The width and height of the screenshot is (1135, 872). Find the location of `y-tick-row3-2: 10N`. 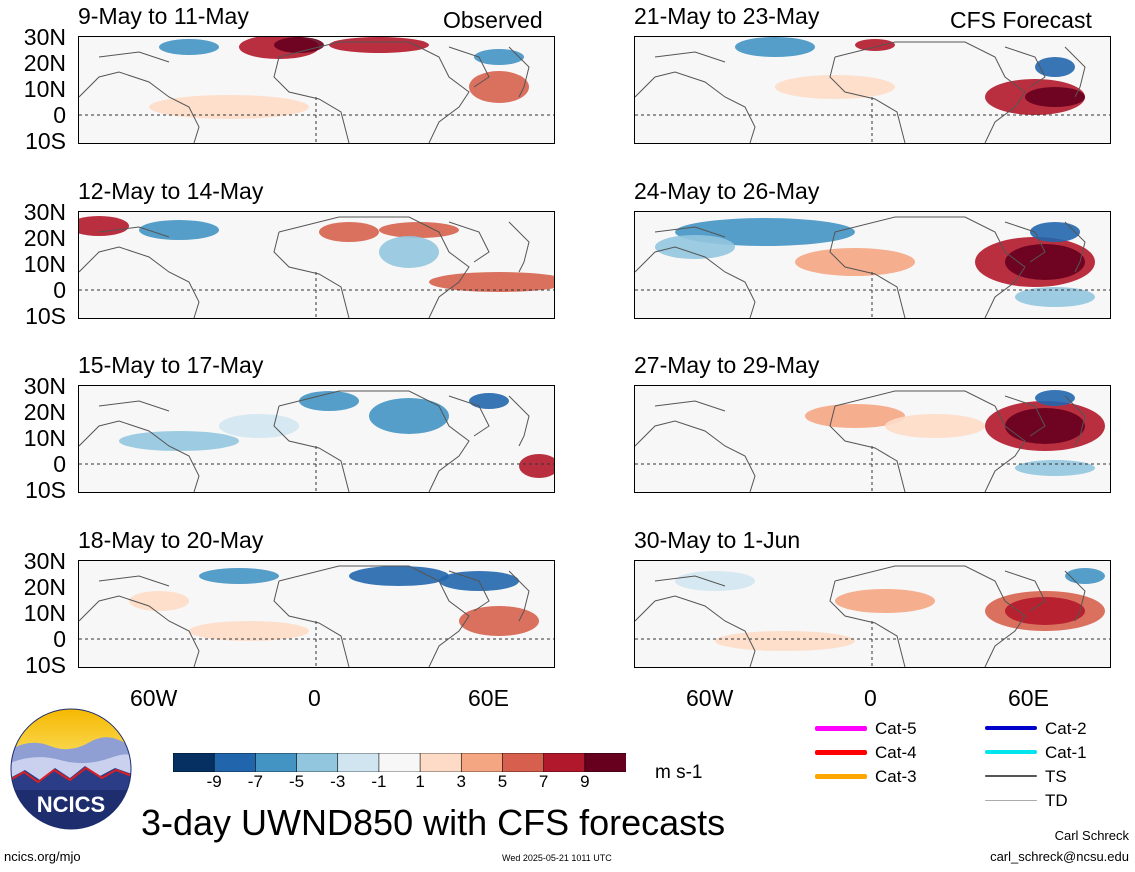

y-tick-row3-2: 10N is located at coordinates (44, 438).